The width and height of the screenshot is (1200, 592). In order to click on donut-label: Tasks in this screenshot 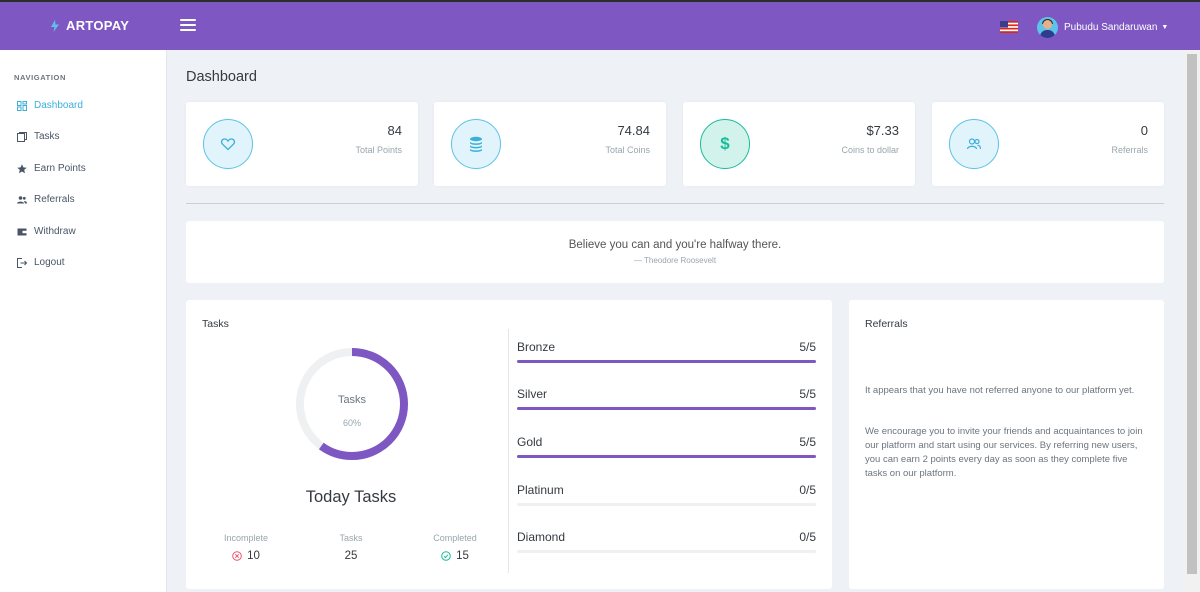, I will do `click(352, 400)`.